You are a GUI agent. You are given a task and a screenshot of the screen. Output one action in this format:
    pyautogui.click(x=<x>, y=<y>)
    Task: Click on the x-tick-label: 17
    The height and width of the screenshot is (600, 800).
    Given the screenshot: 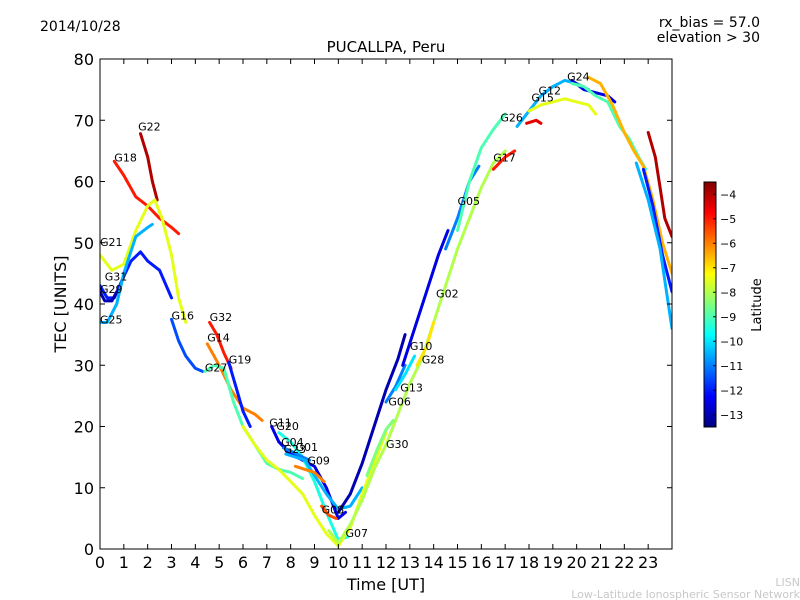 What is the action you would take?
    pyautogui.click(x=505, y=562)
    